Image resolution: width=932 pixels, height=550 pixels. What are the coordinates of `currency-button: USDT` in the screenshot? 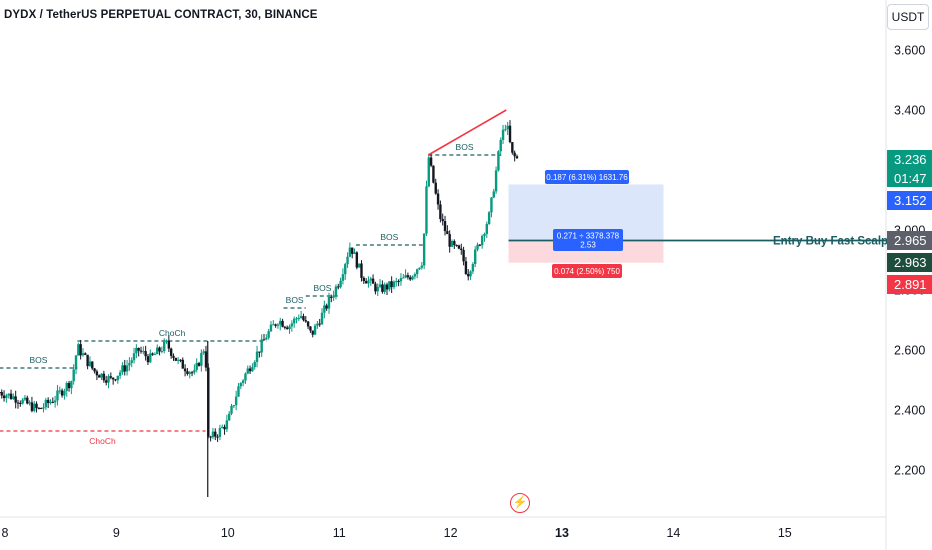 It's located at (908, 17).